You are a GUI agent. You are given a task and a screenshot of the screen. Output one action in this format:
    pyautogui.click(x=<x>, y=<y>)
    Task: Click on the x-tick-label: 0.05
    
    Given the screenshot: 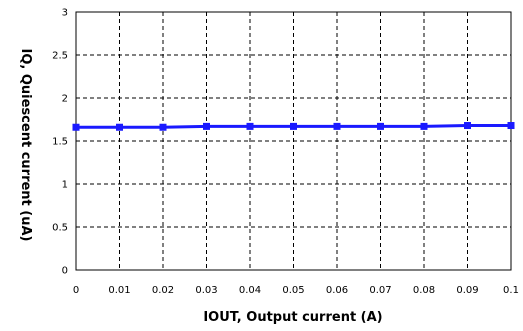 What is the action you would take?
    pyautogui.click(x=293, y=290)
    